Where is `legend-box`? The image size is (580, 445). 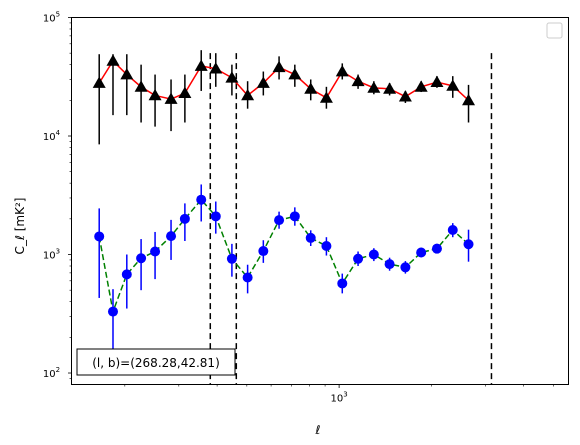 legend-box is located at coordinates (554, 30).